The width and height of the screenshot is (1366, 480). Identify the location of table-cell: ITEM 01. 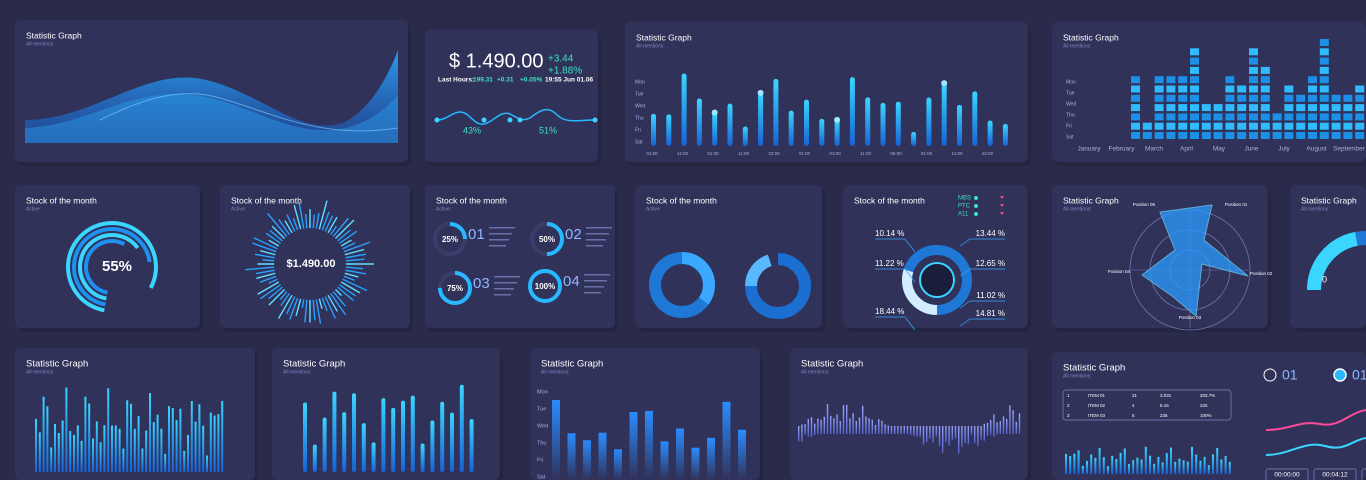
(1097, 395).